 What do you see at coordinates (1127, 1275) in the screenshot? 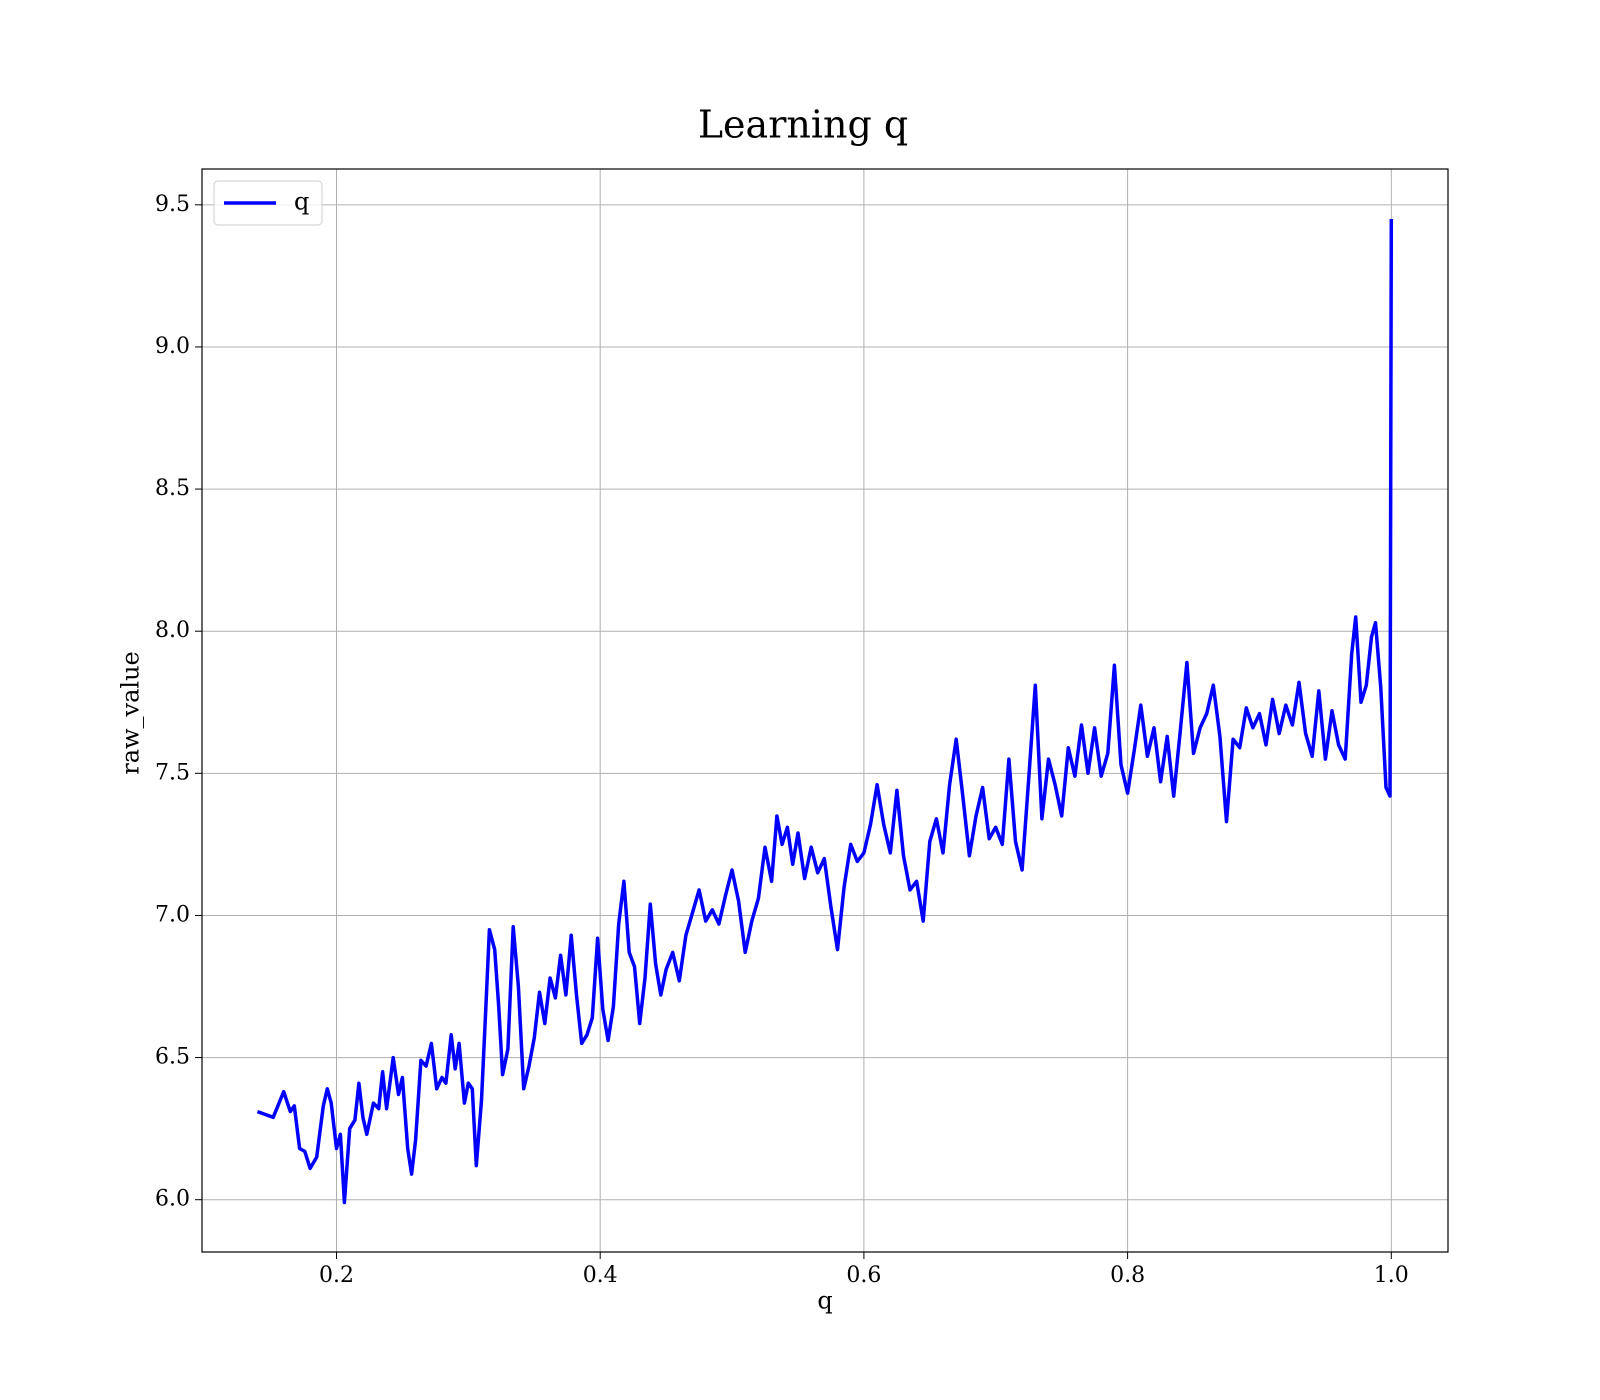
I see `x-tick-label: 0.8` at bounding box center [1127, 1275].